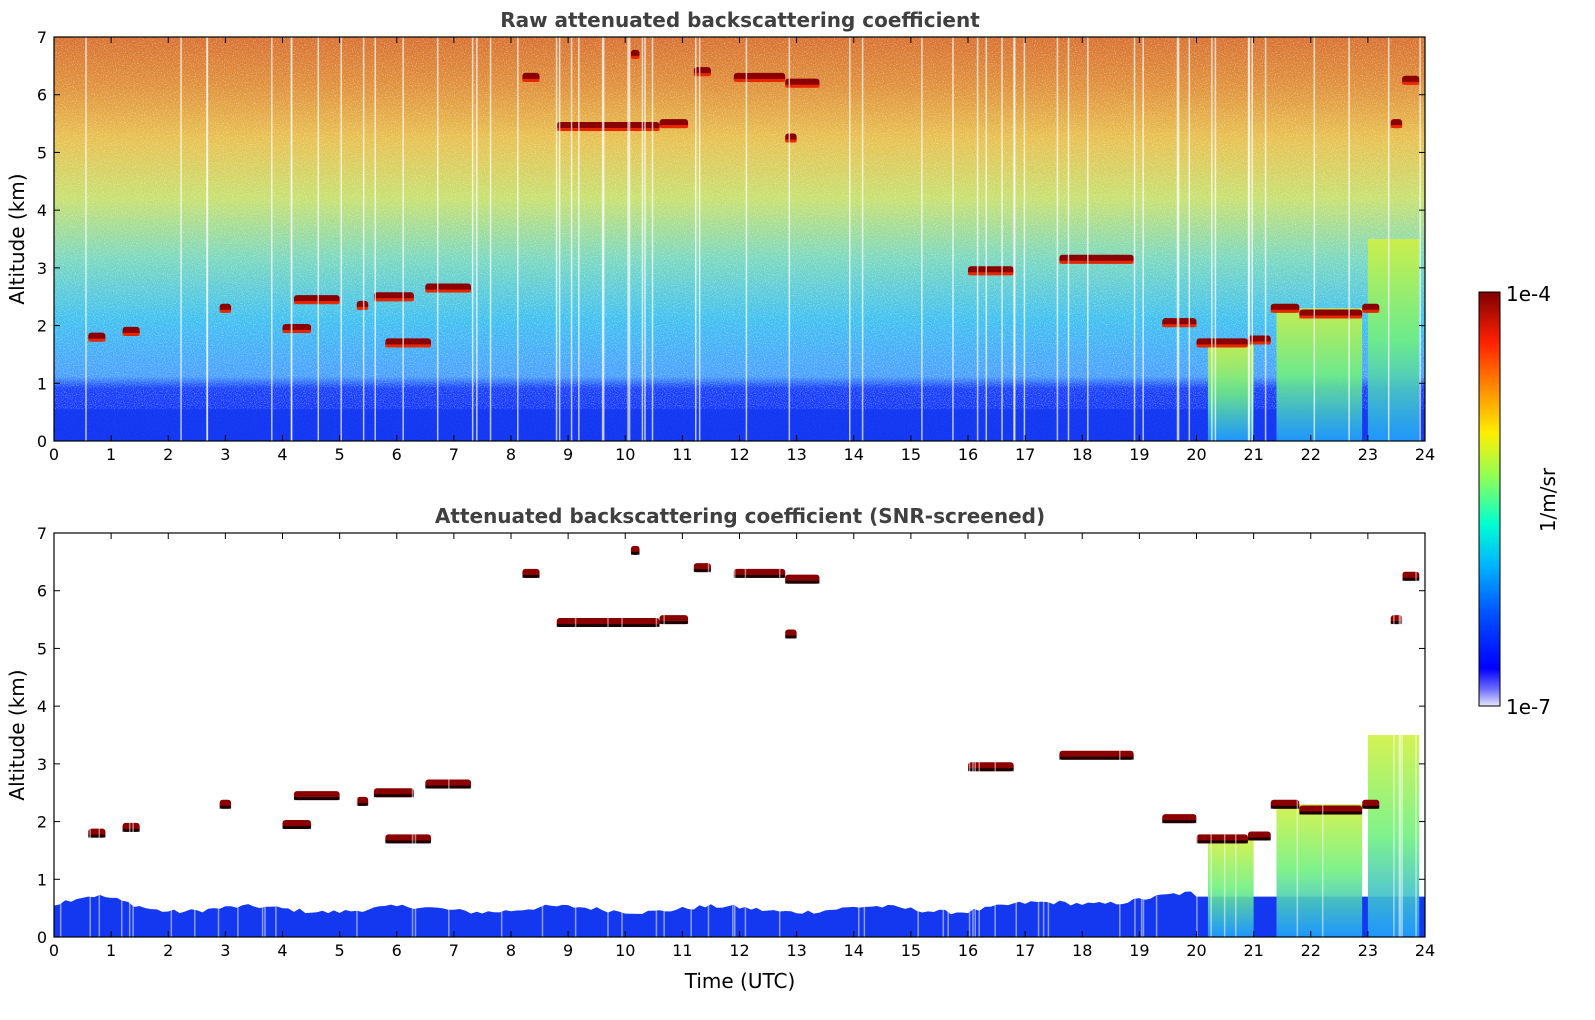 The width and height of the screenshot is (1595, 1020). What do you see at coordinates (111, 454) in the screenshot?
I see `x-tick-label: 1` at bounding box center [111, 454].